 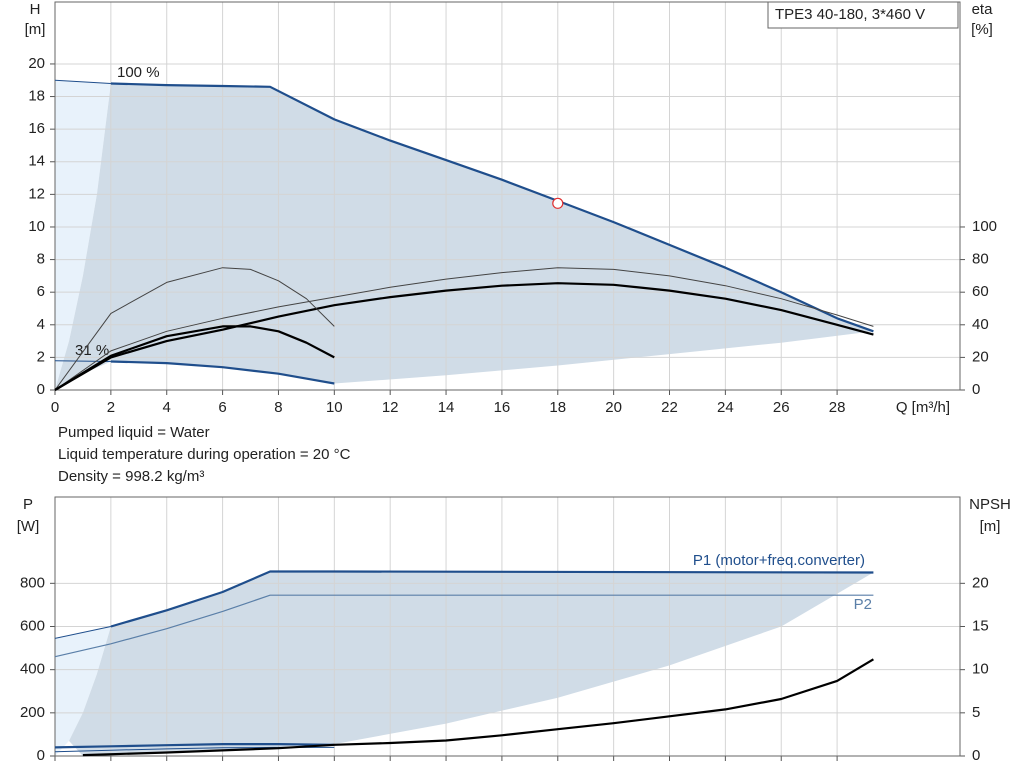 I want to click on y-axis-label: H, so click(x=35, y=9).